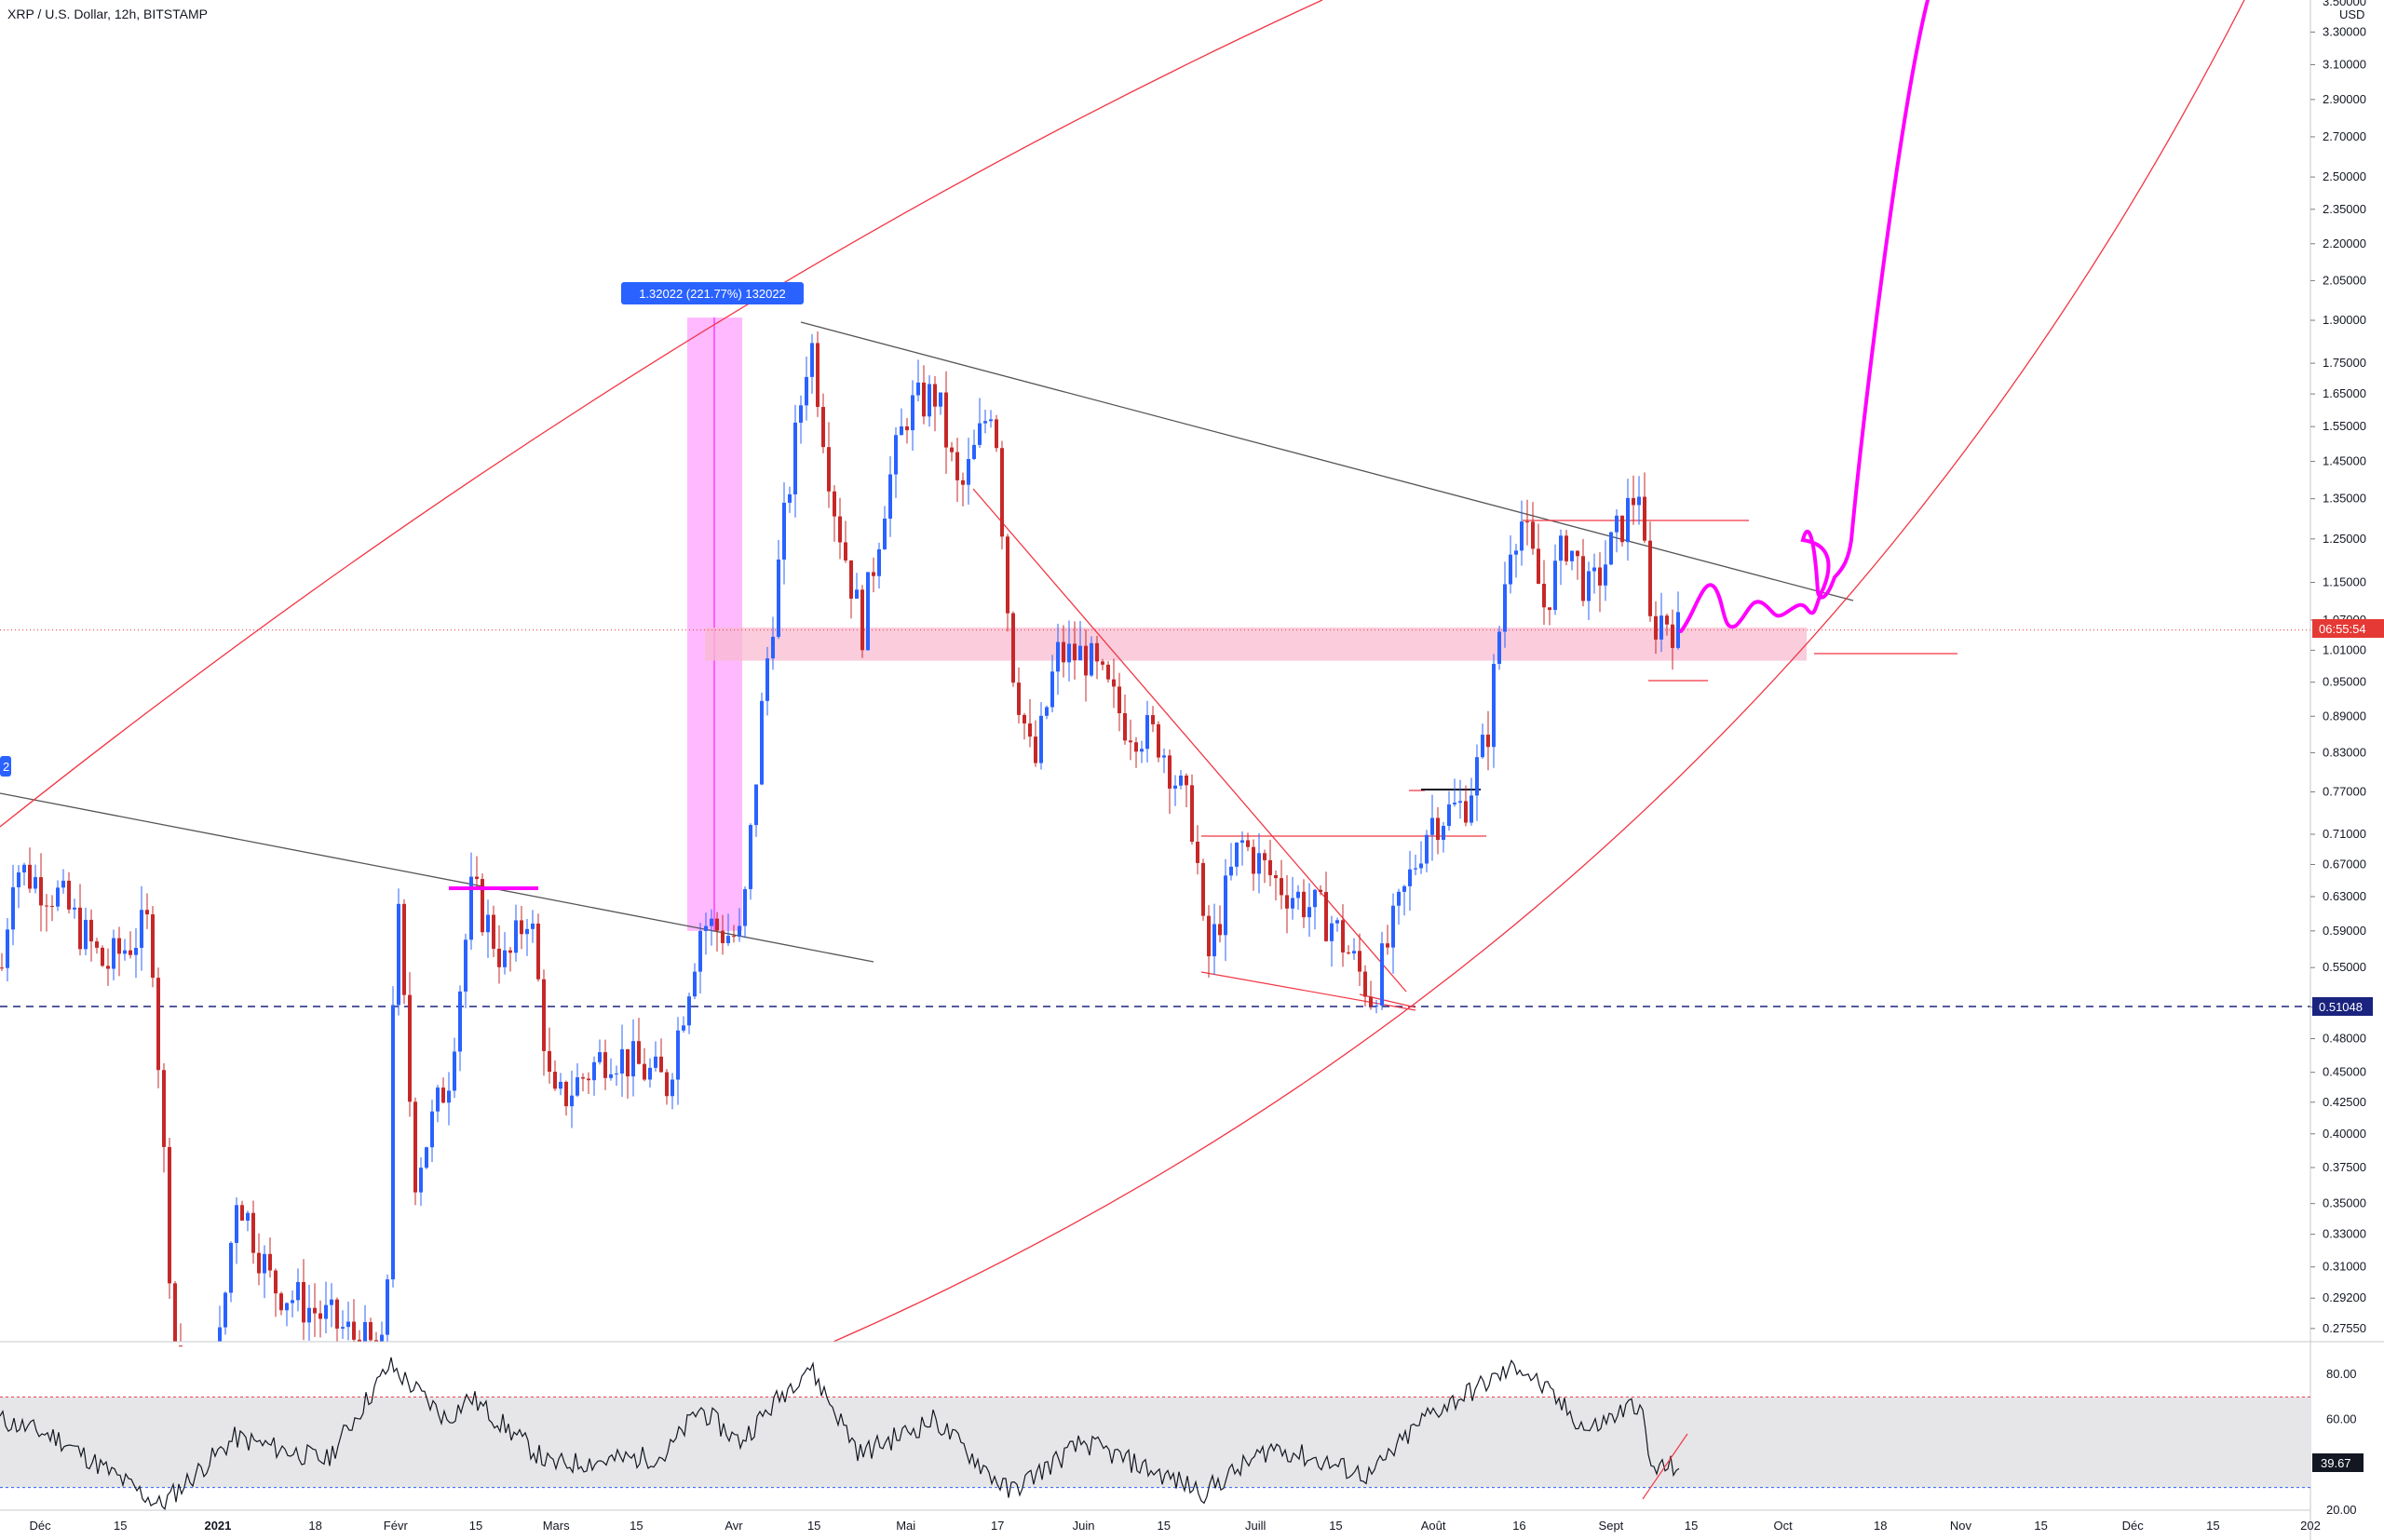 This screenshot has height=1540, width=2384. Describe the element at coordinates (2344, 716) in the screenshot. I see `price-tick-label: 0.89000` at that location.